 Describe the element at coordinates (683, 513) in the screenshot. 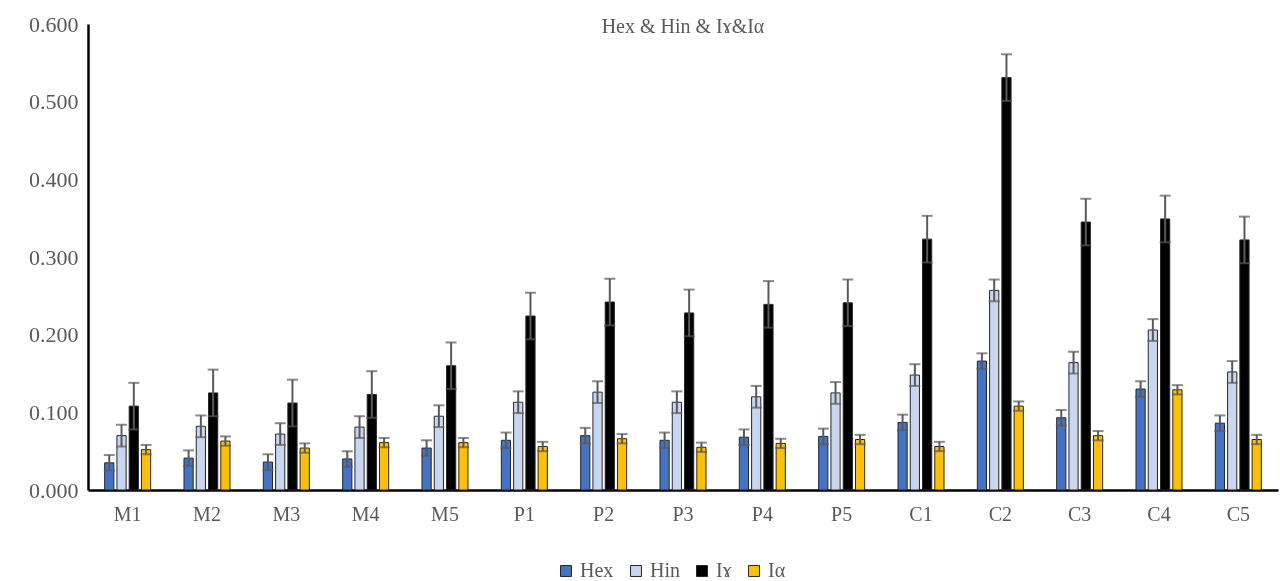

I see `x-tick-label: P3` at that location.